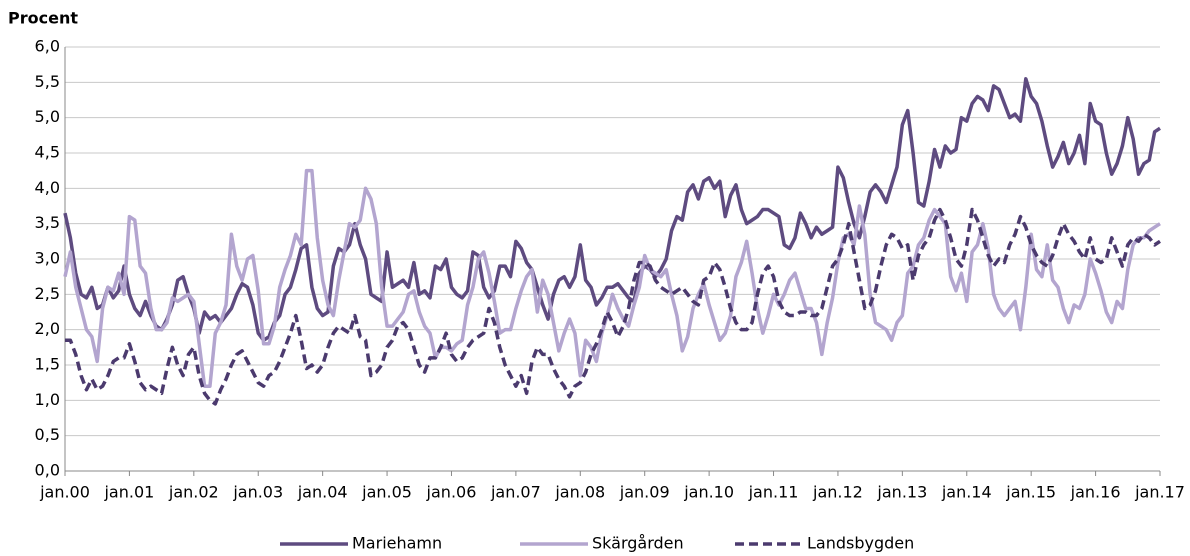  What do you see at coordinates (47, 152) in the screenshot?
I see `y-tick-label: 4,5` at bounding box center [47, 152].